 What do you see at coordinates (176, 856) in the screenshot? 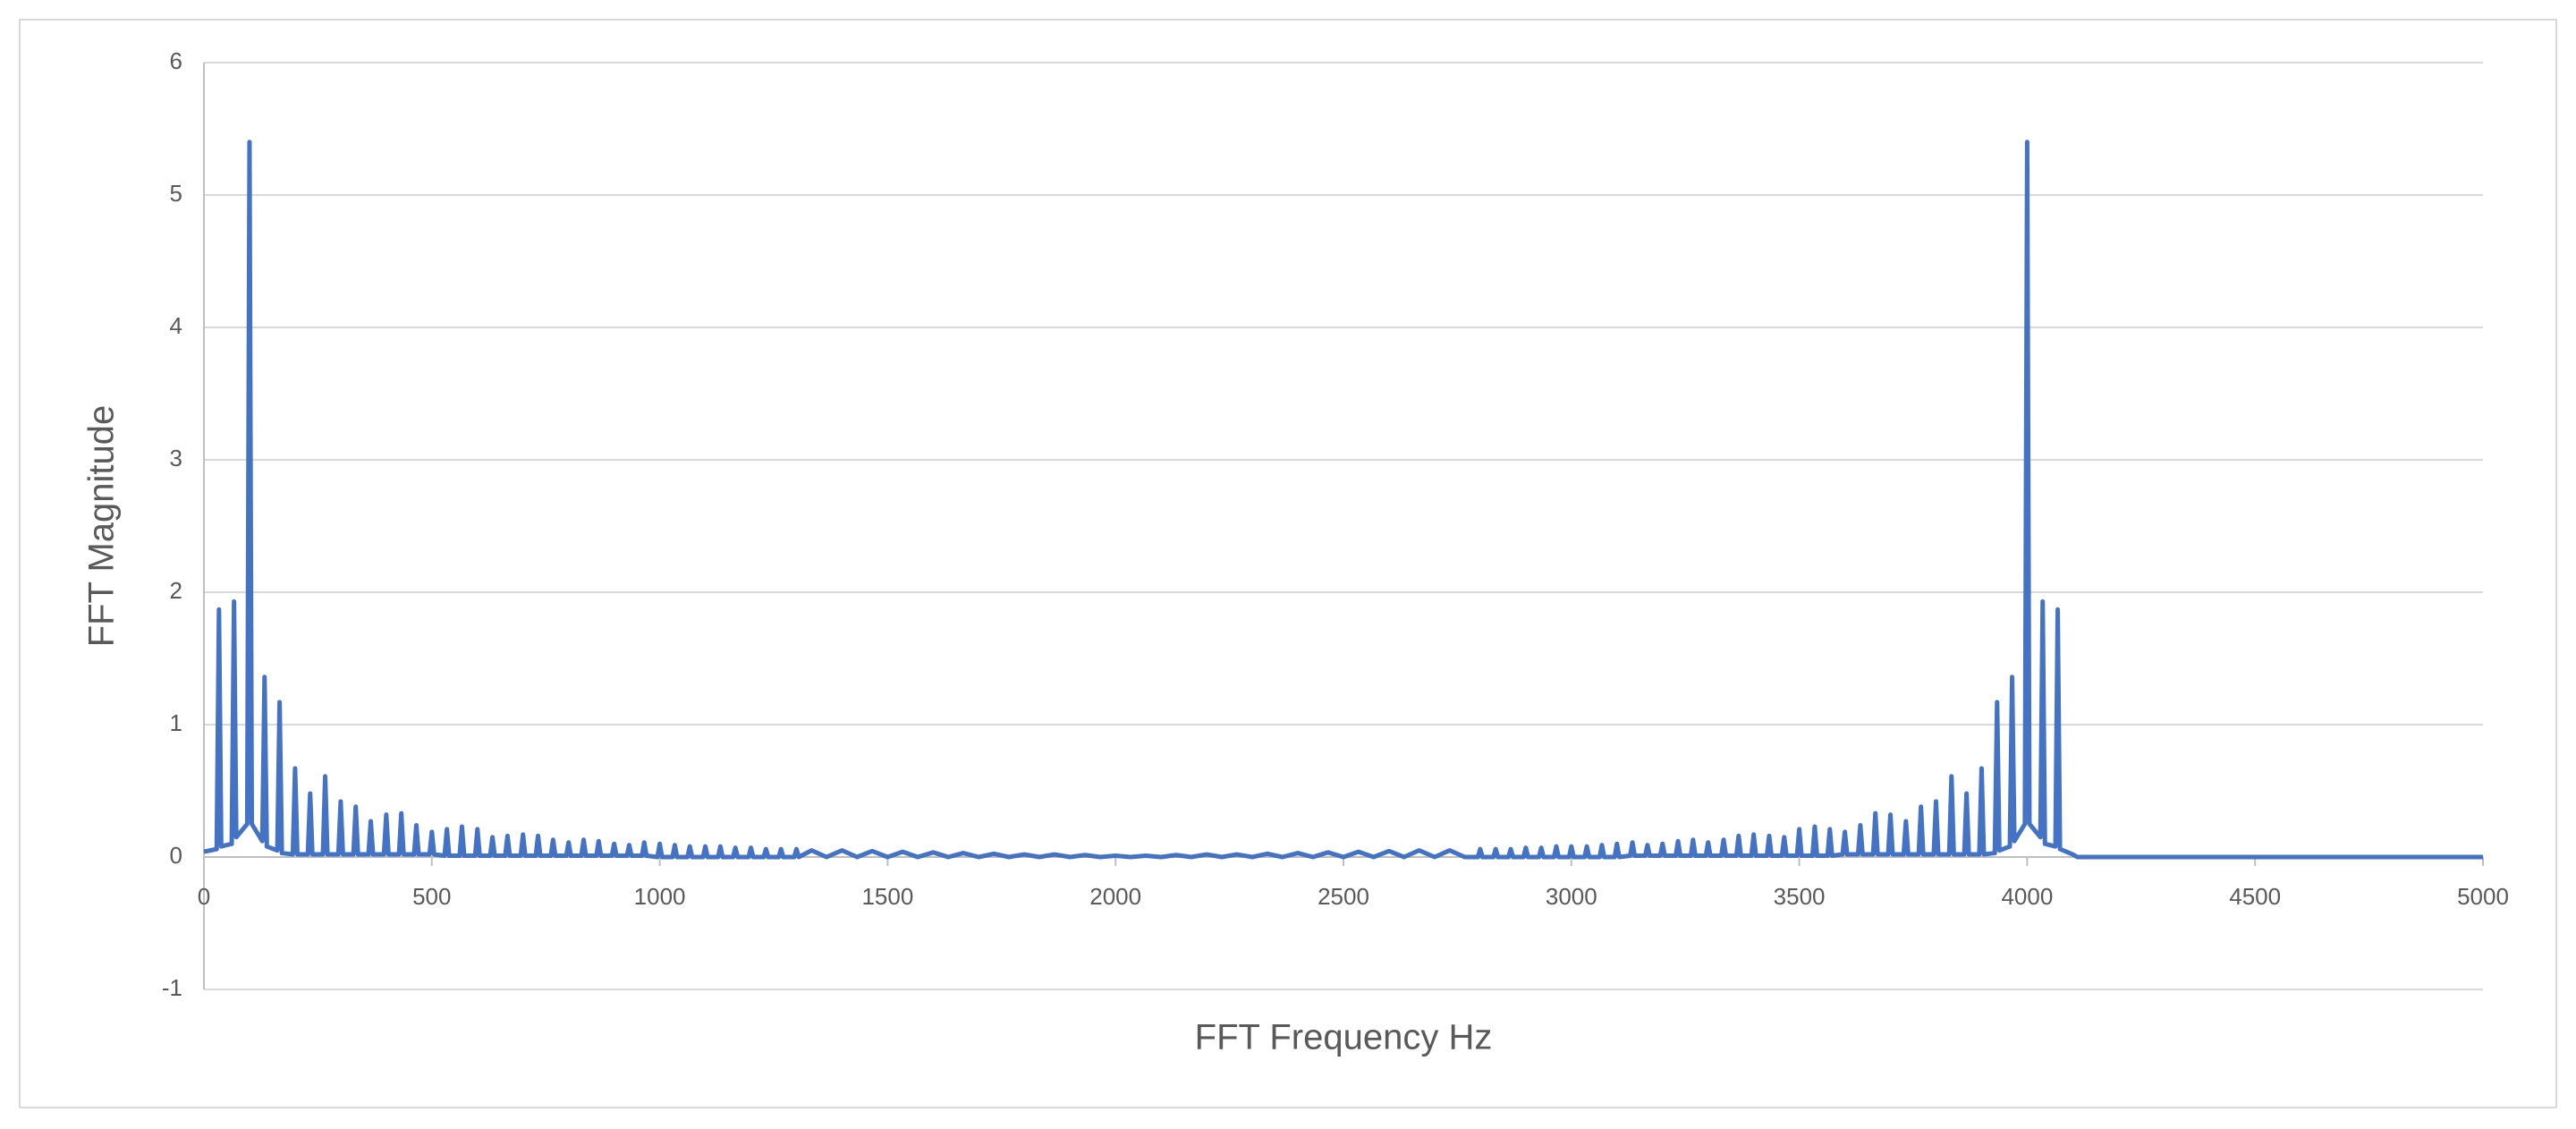
I see `y-tick-label: 0` at bounding box center [176, 856].